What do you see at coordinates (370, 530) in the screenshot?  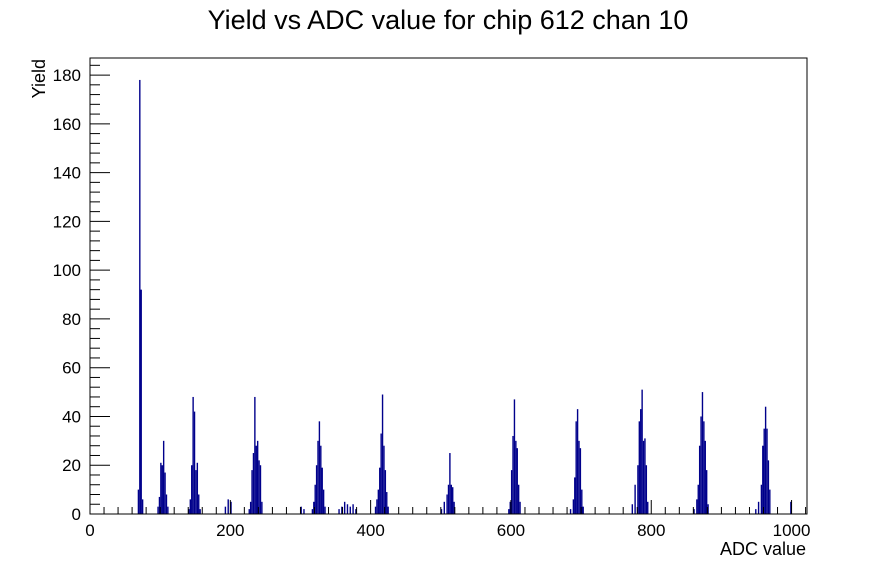 I see `x-tick-label: 400` at bounding box center [370, 530].